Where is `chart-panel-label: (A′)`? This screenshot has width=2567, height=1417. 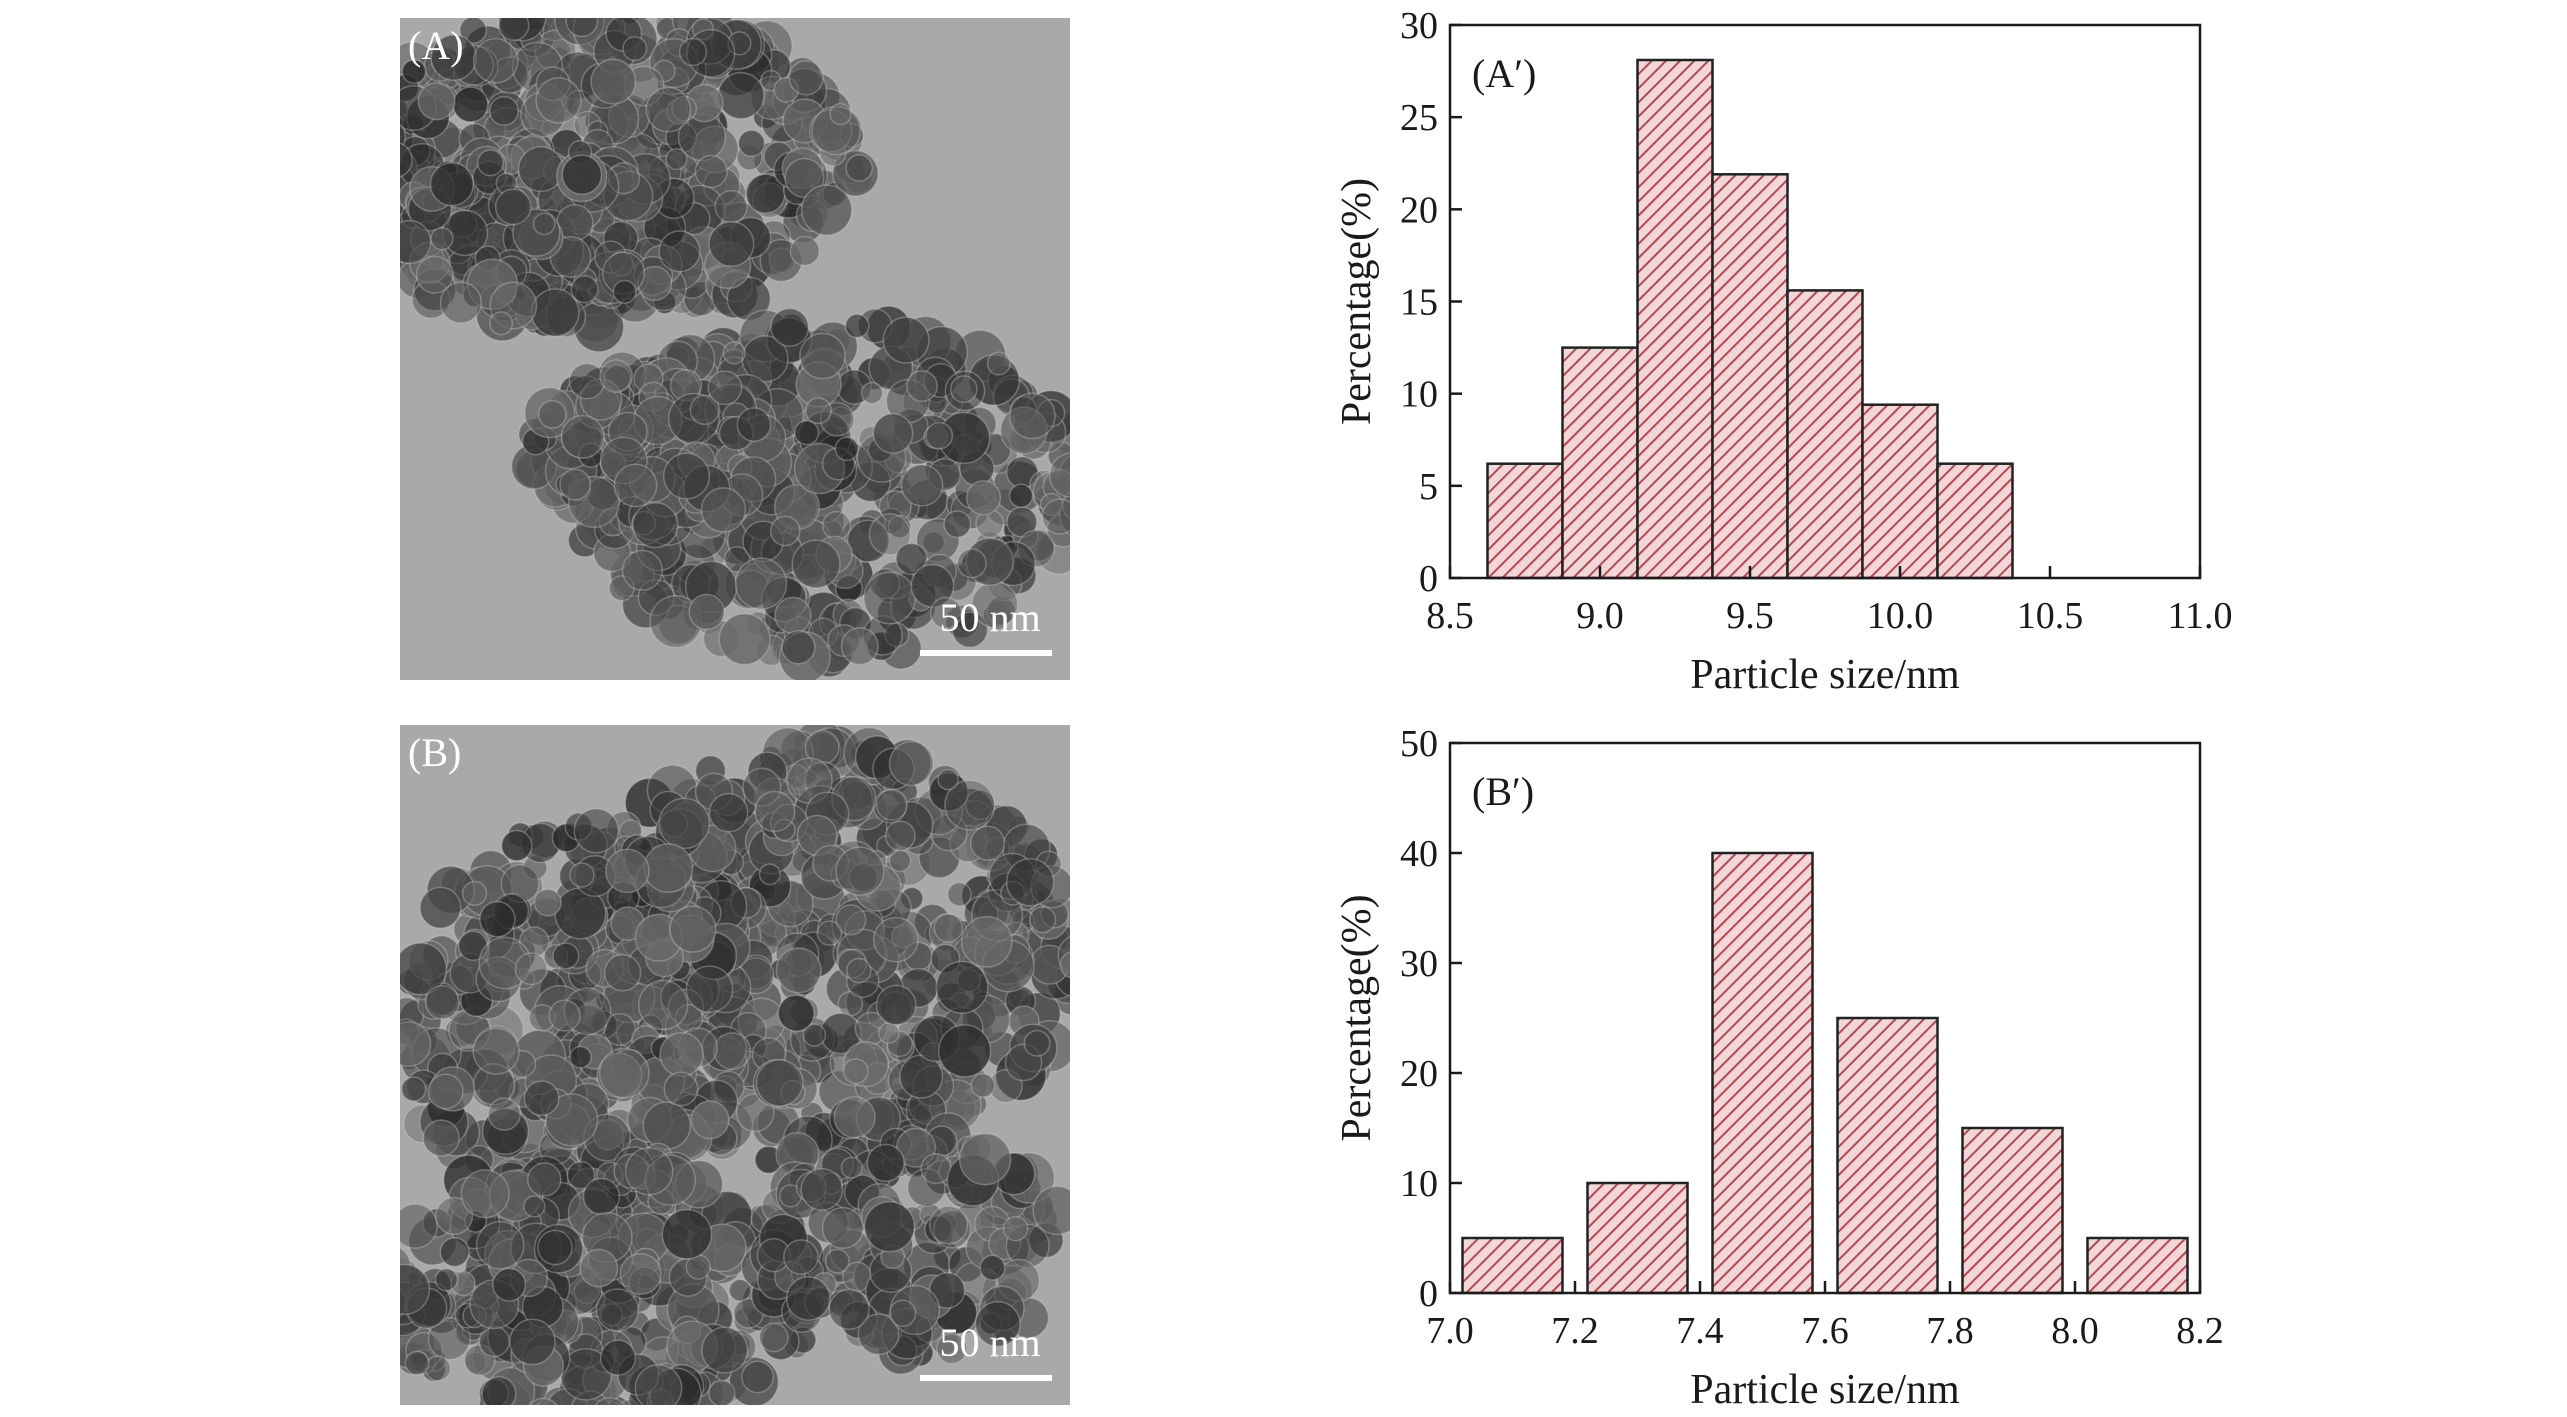
chart-panel-label: (A′) is located at coordinates (1504, 73).